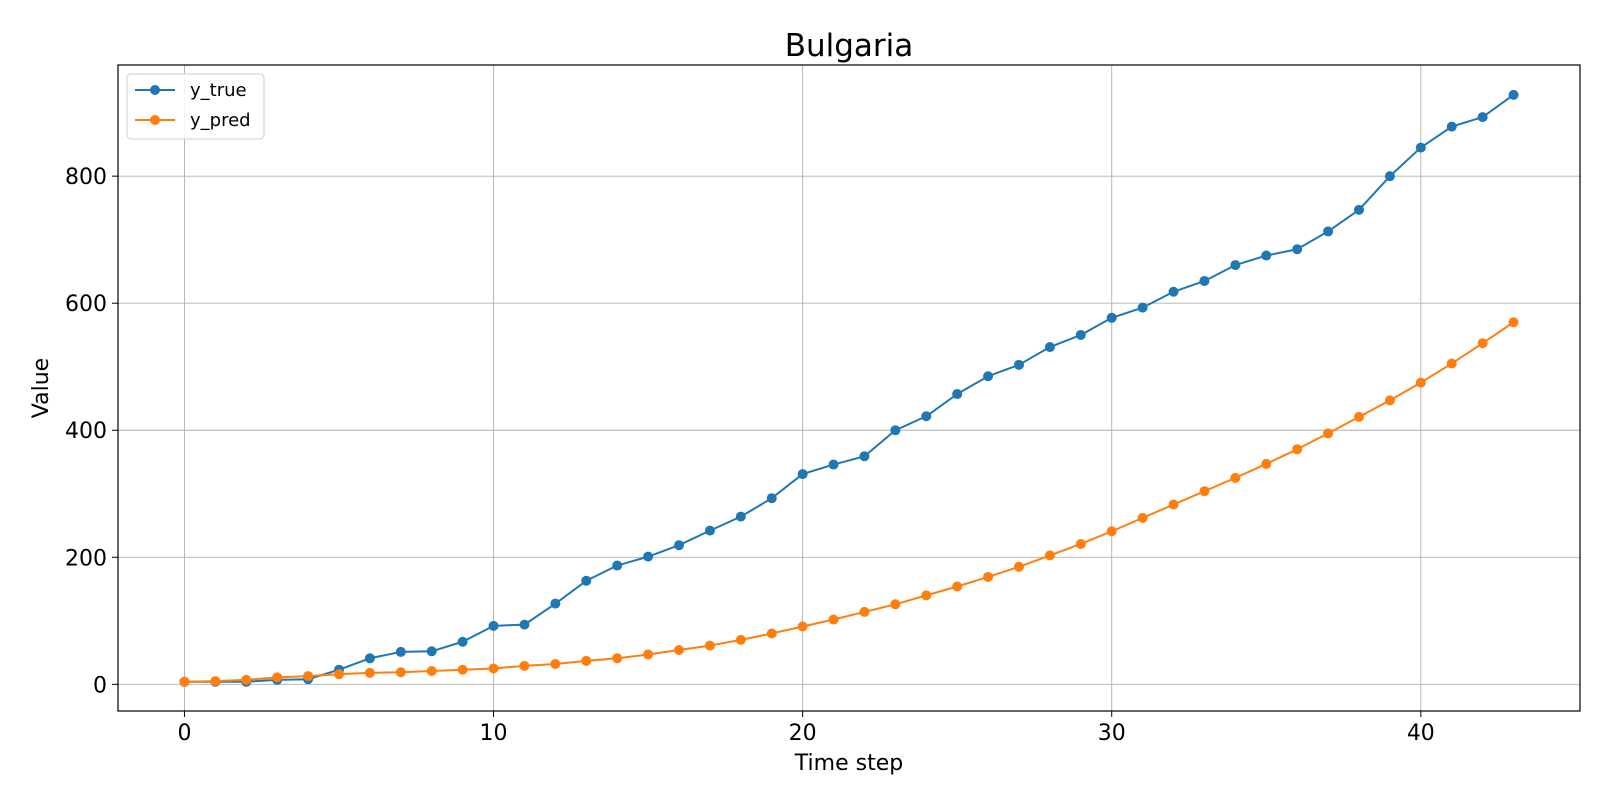 Image resolution: width=1600 pixels, height=800 pixels. Describe the element at coordinates (849, 46) in the screenshot. I see `chart-title: Bulgaria` at that location.